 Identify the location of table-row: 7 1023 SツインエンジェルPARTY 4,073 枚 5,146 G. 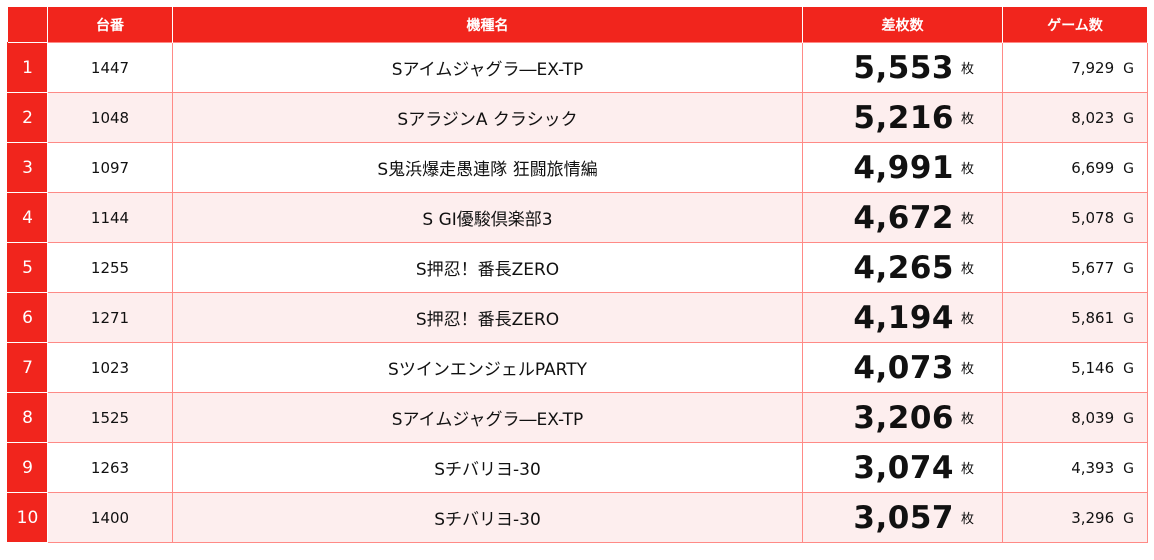
(577, 367).